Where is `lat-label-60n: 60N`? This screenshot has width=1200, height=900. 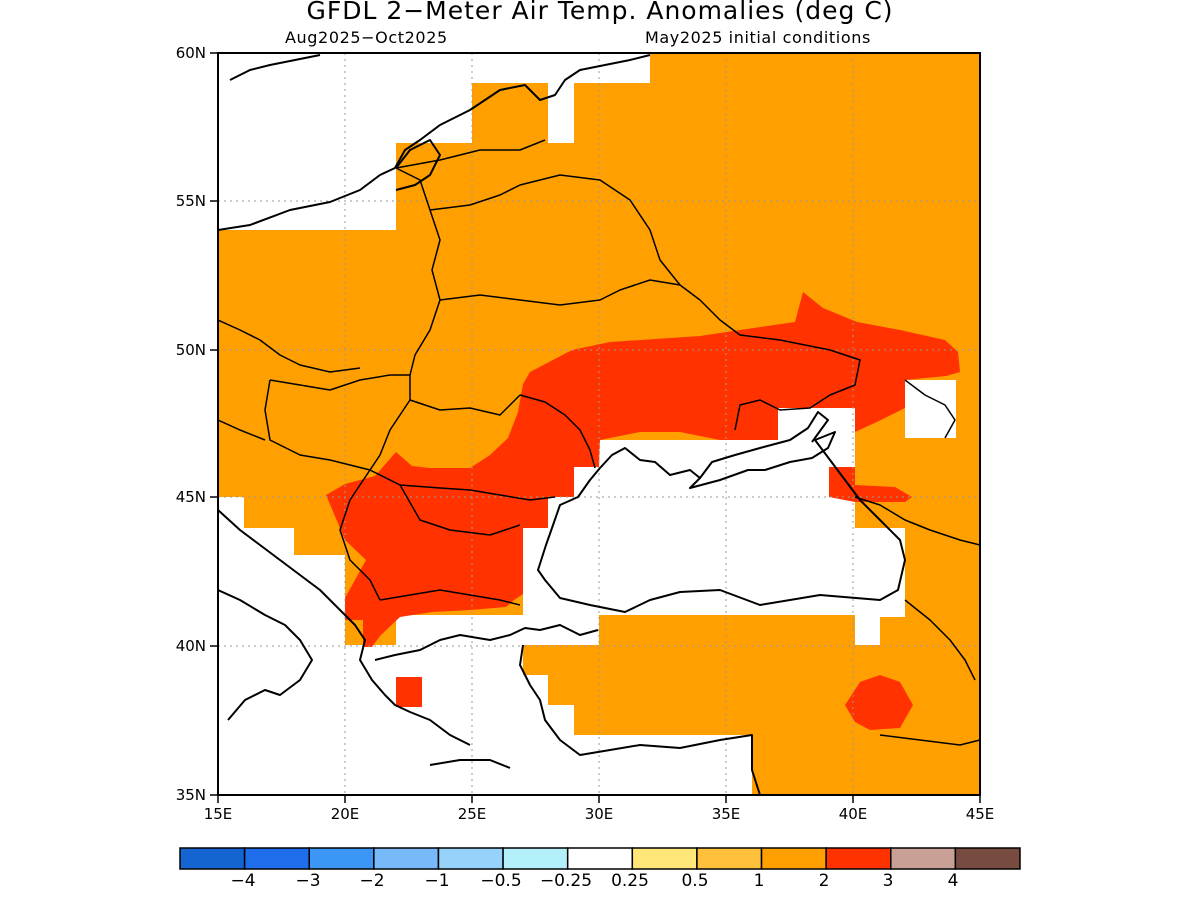 lat-label-60n: 60N is located at coordinates (190, 53).